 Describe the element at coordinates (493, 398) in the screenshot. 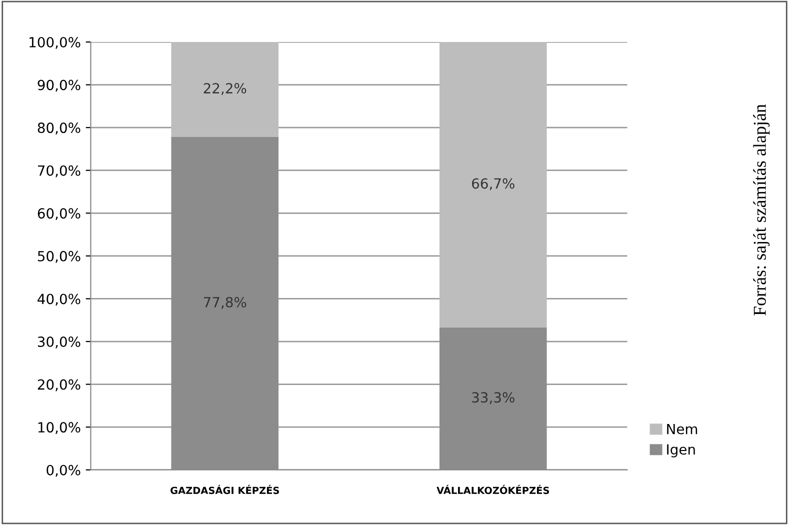

I see `data-label: 33,3%` at that location.